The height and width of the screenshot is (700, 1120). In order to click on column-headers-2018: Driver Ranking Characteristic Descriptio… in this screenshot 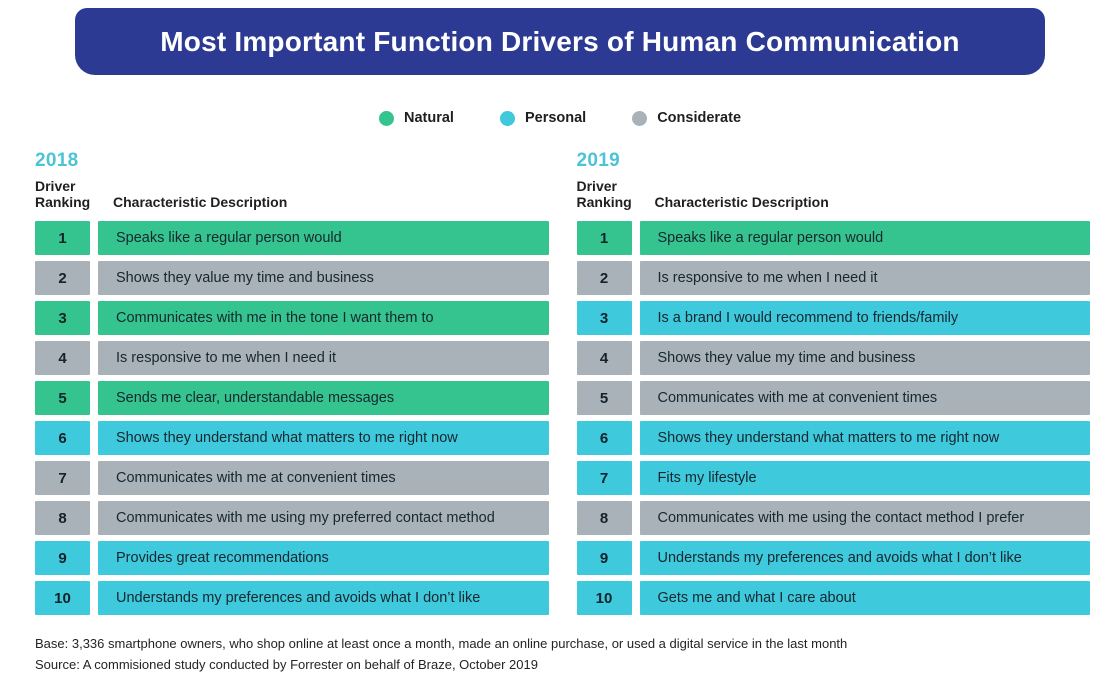, I will do `click(292, 194)`.